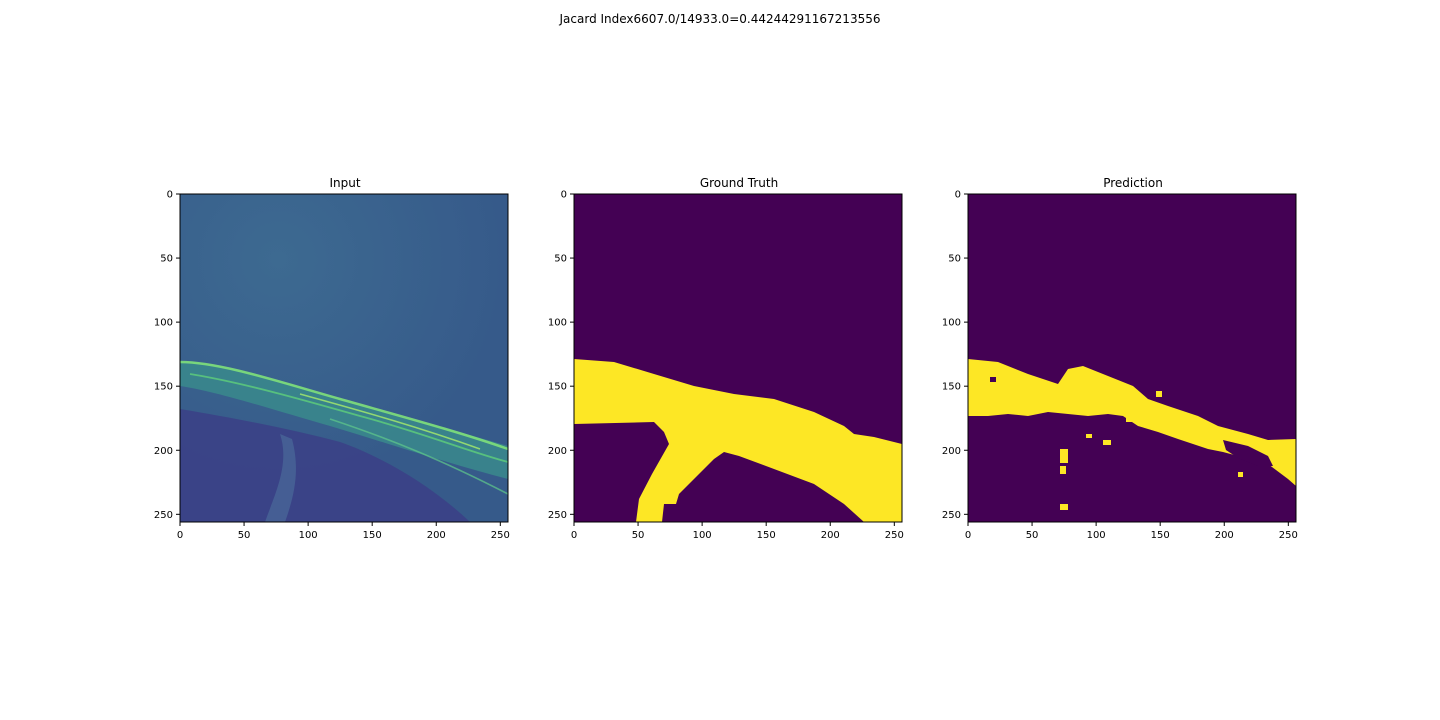 The image size is (1440, 720). I want to click on input-axes: 0 50 100 150 200 250 0 50 100 150 200 250, so click(332, 366).